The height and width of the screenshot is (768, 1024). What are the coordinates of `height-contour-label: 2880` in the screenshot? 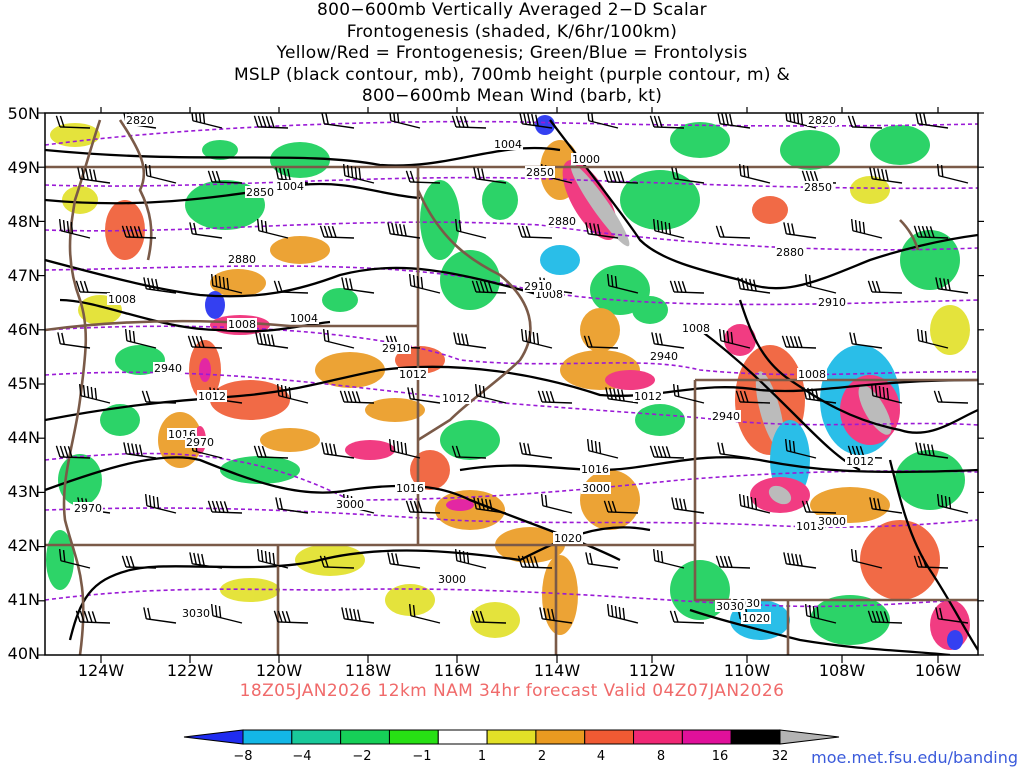 It's located at (242, 259).